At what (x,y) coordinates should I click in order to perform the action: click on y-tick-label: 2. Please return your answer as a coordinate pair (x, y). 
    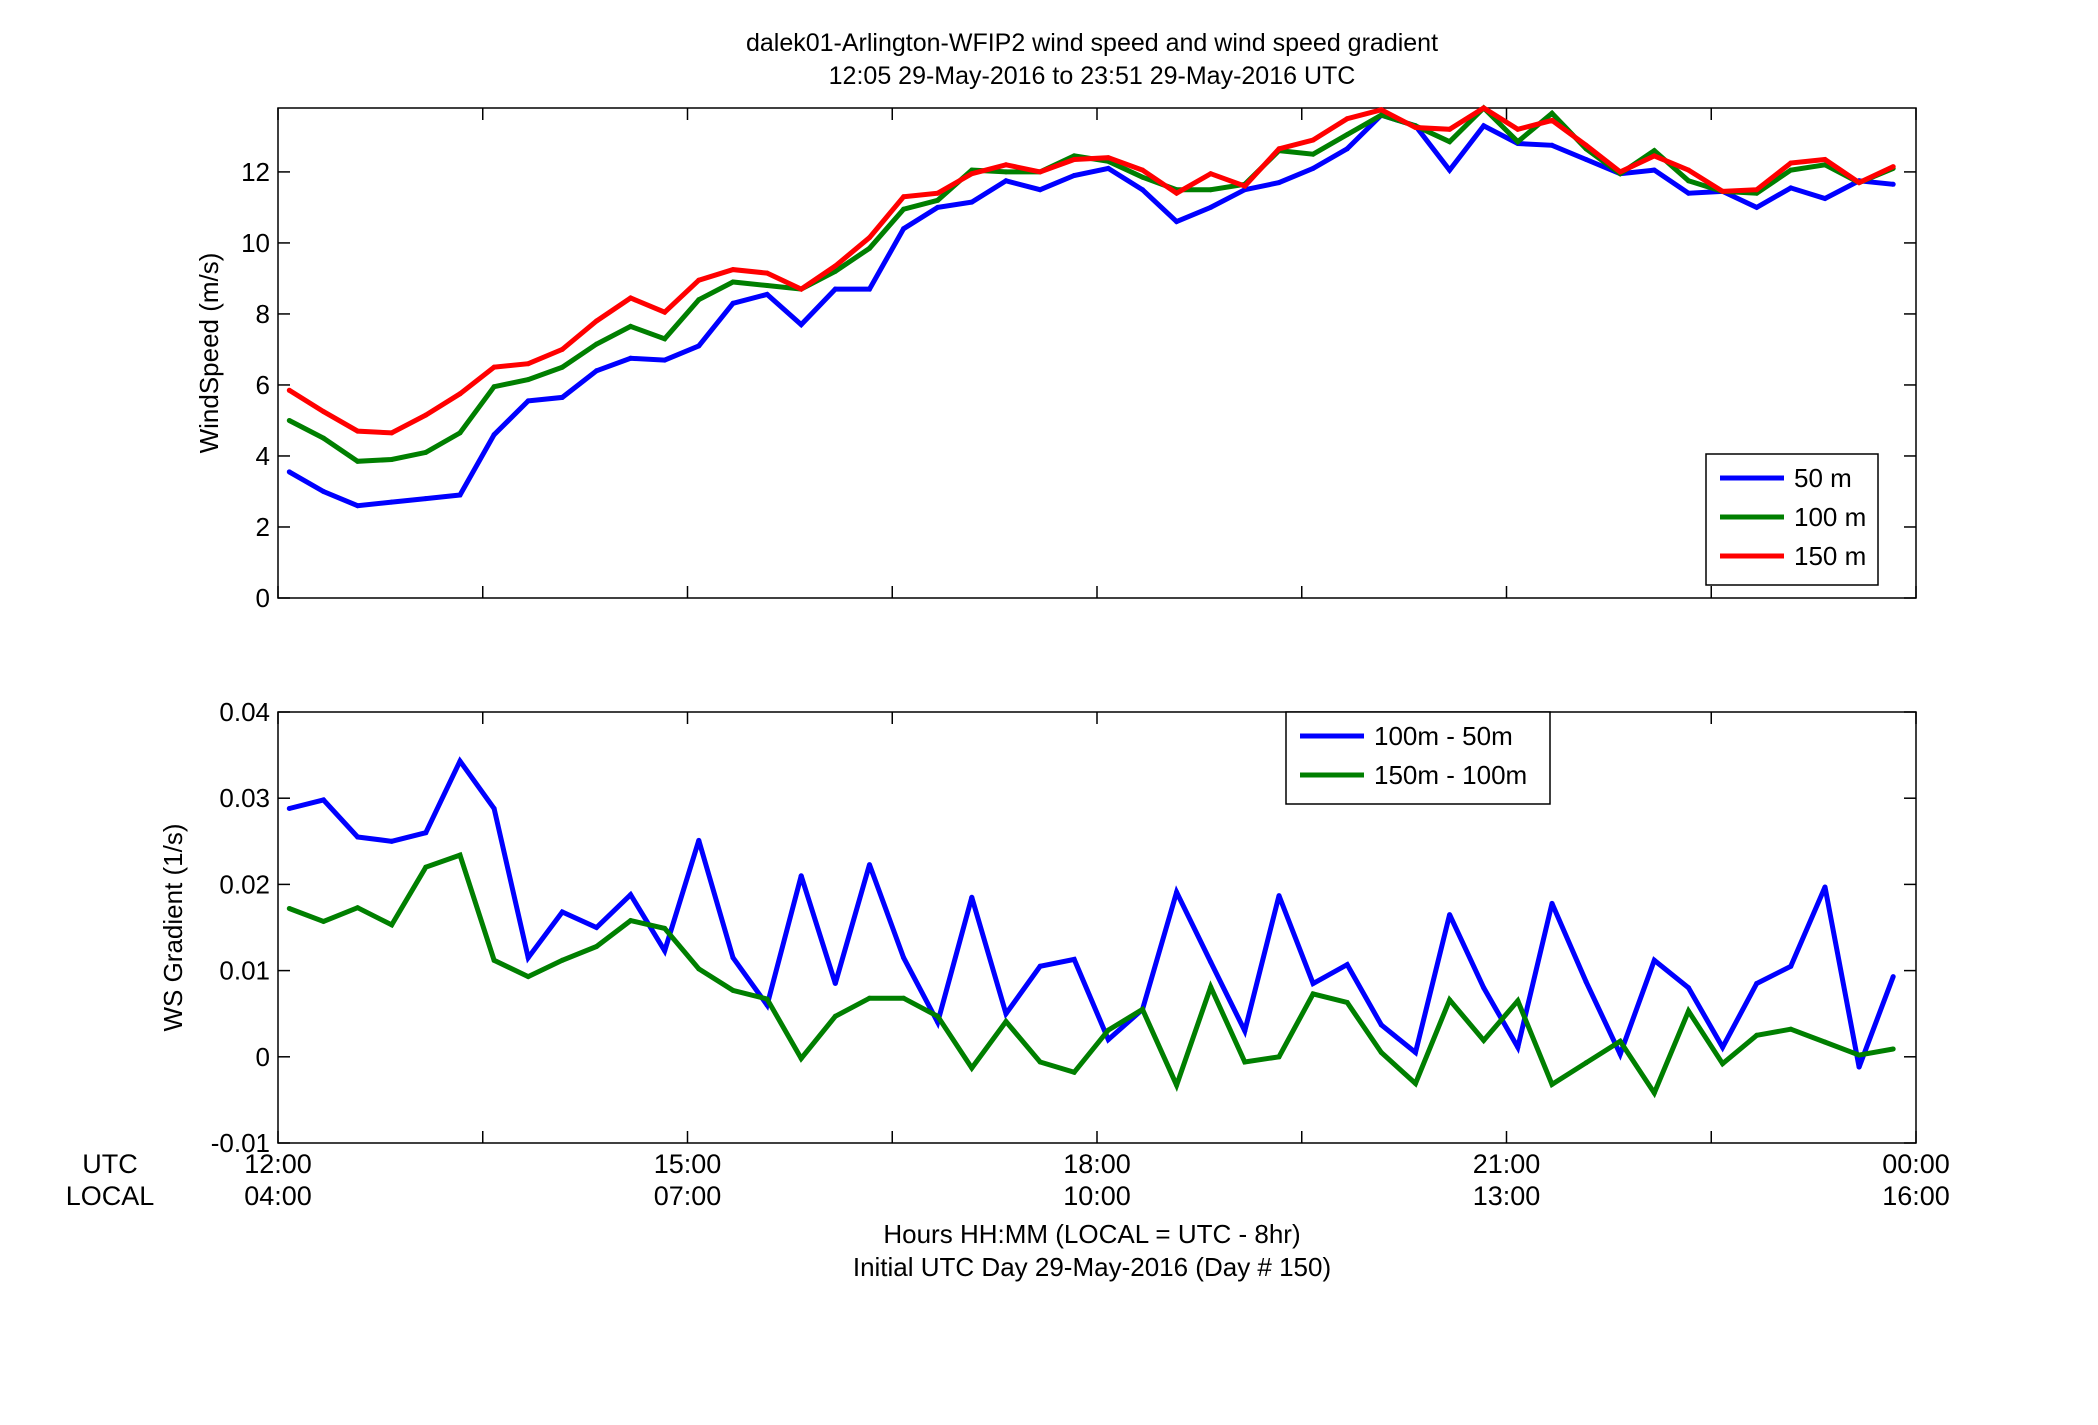
    Looking at the image, I should click on (263, 527).